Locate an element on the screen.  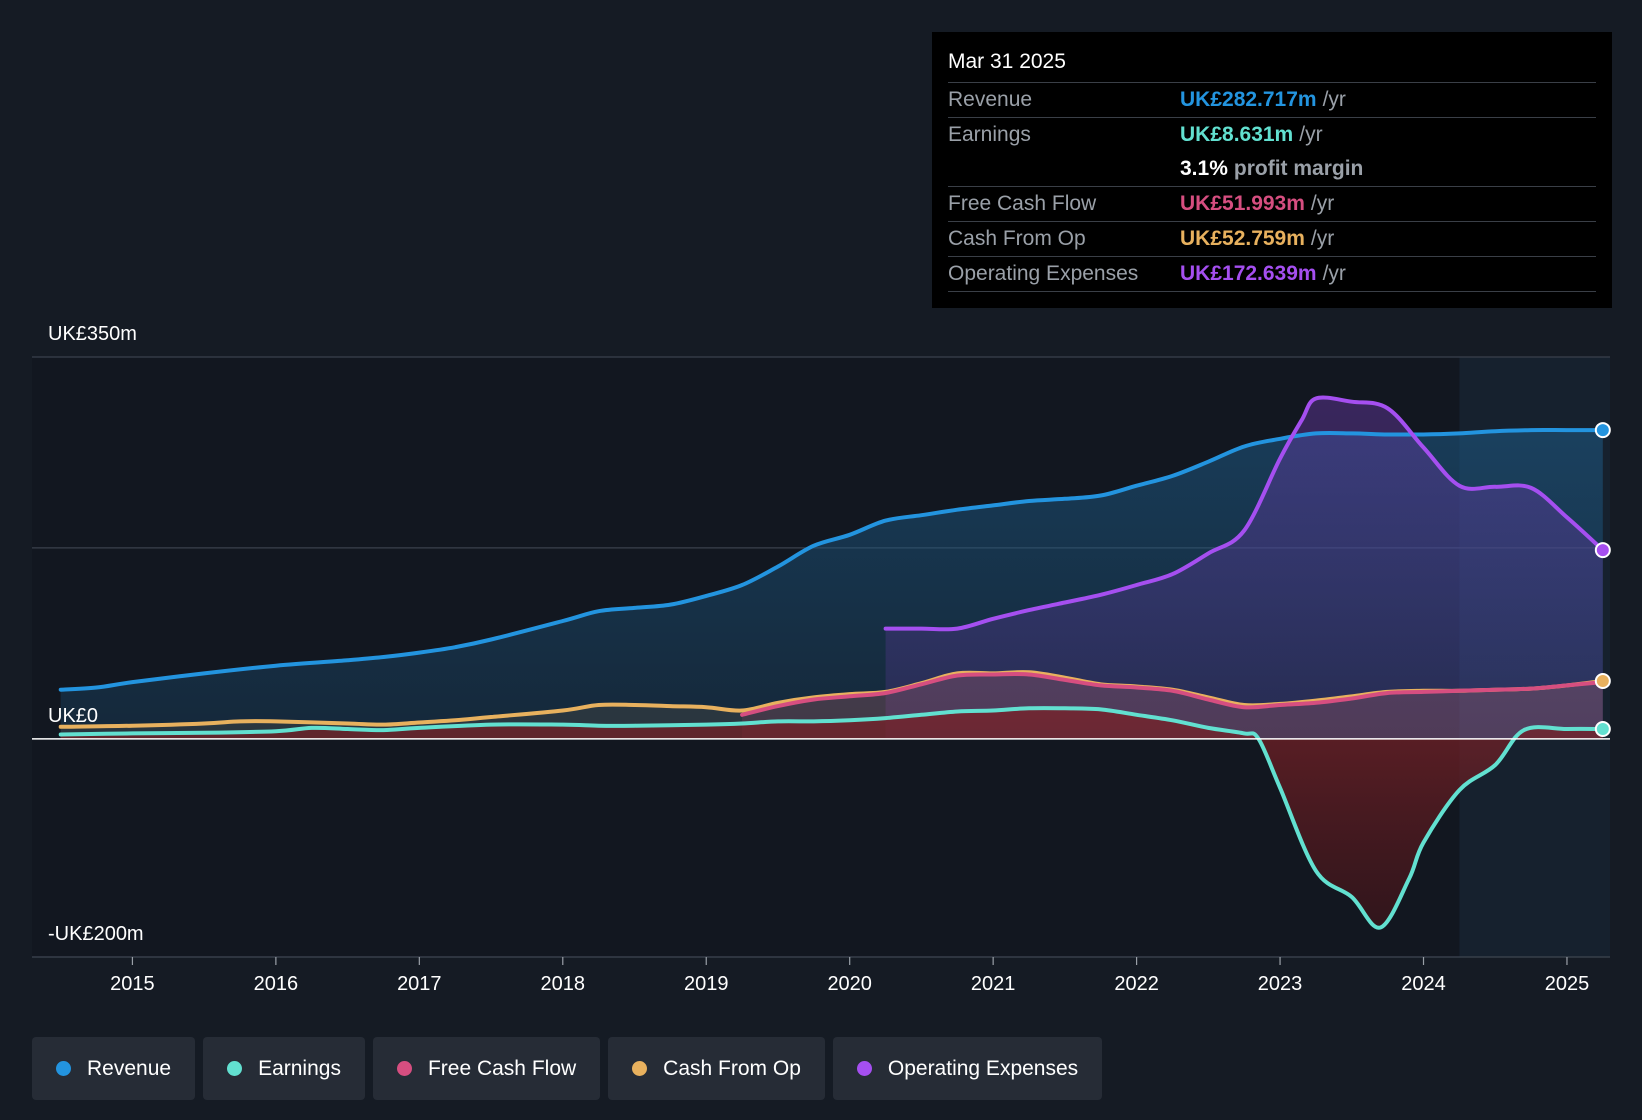
legend-item-cash-from-op: Cash From Op is located at coordinates (716, 1068).